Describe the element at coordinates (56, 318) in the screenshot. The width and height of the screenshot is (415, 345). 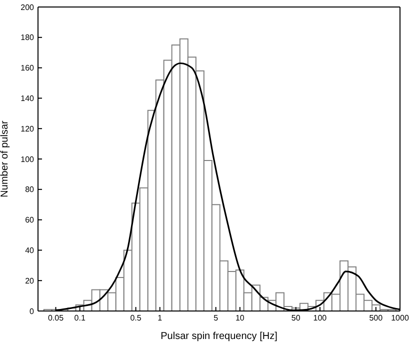
I see `x-tick-label: 0.05` at that location.